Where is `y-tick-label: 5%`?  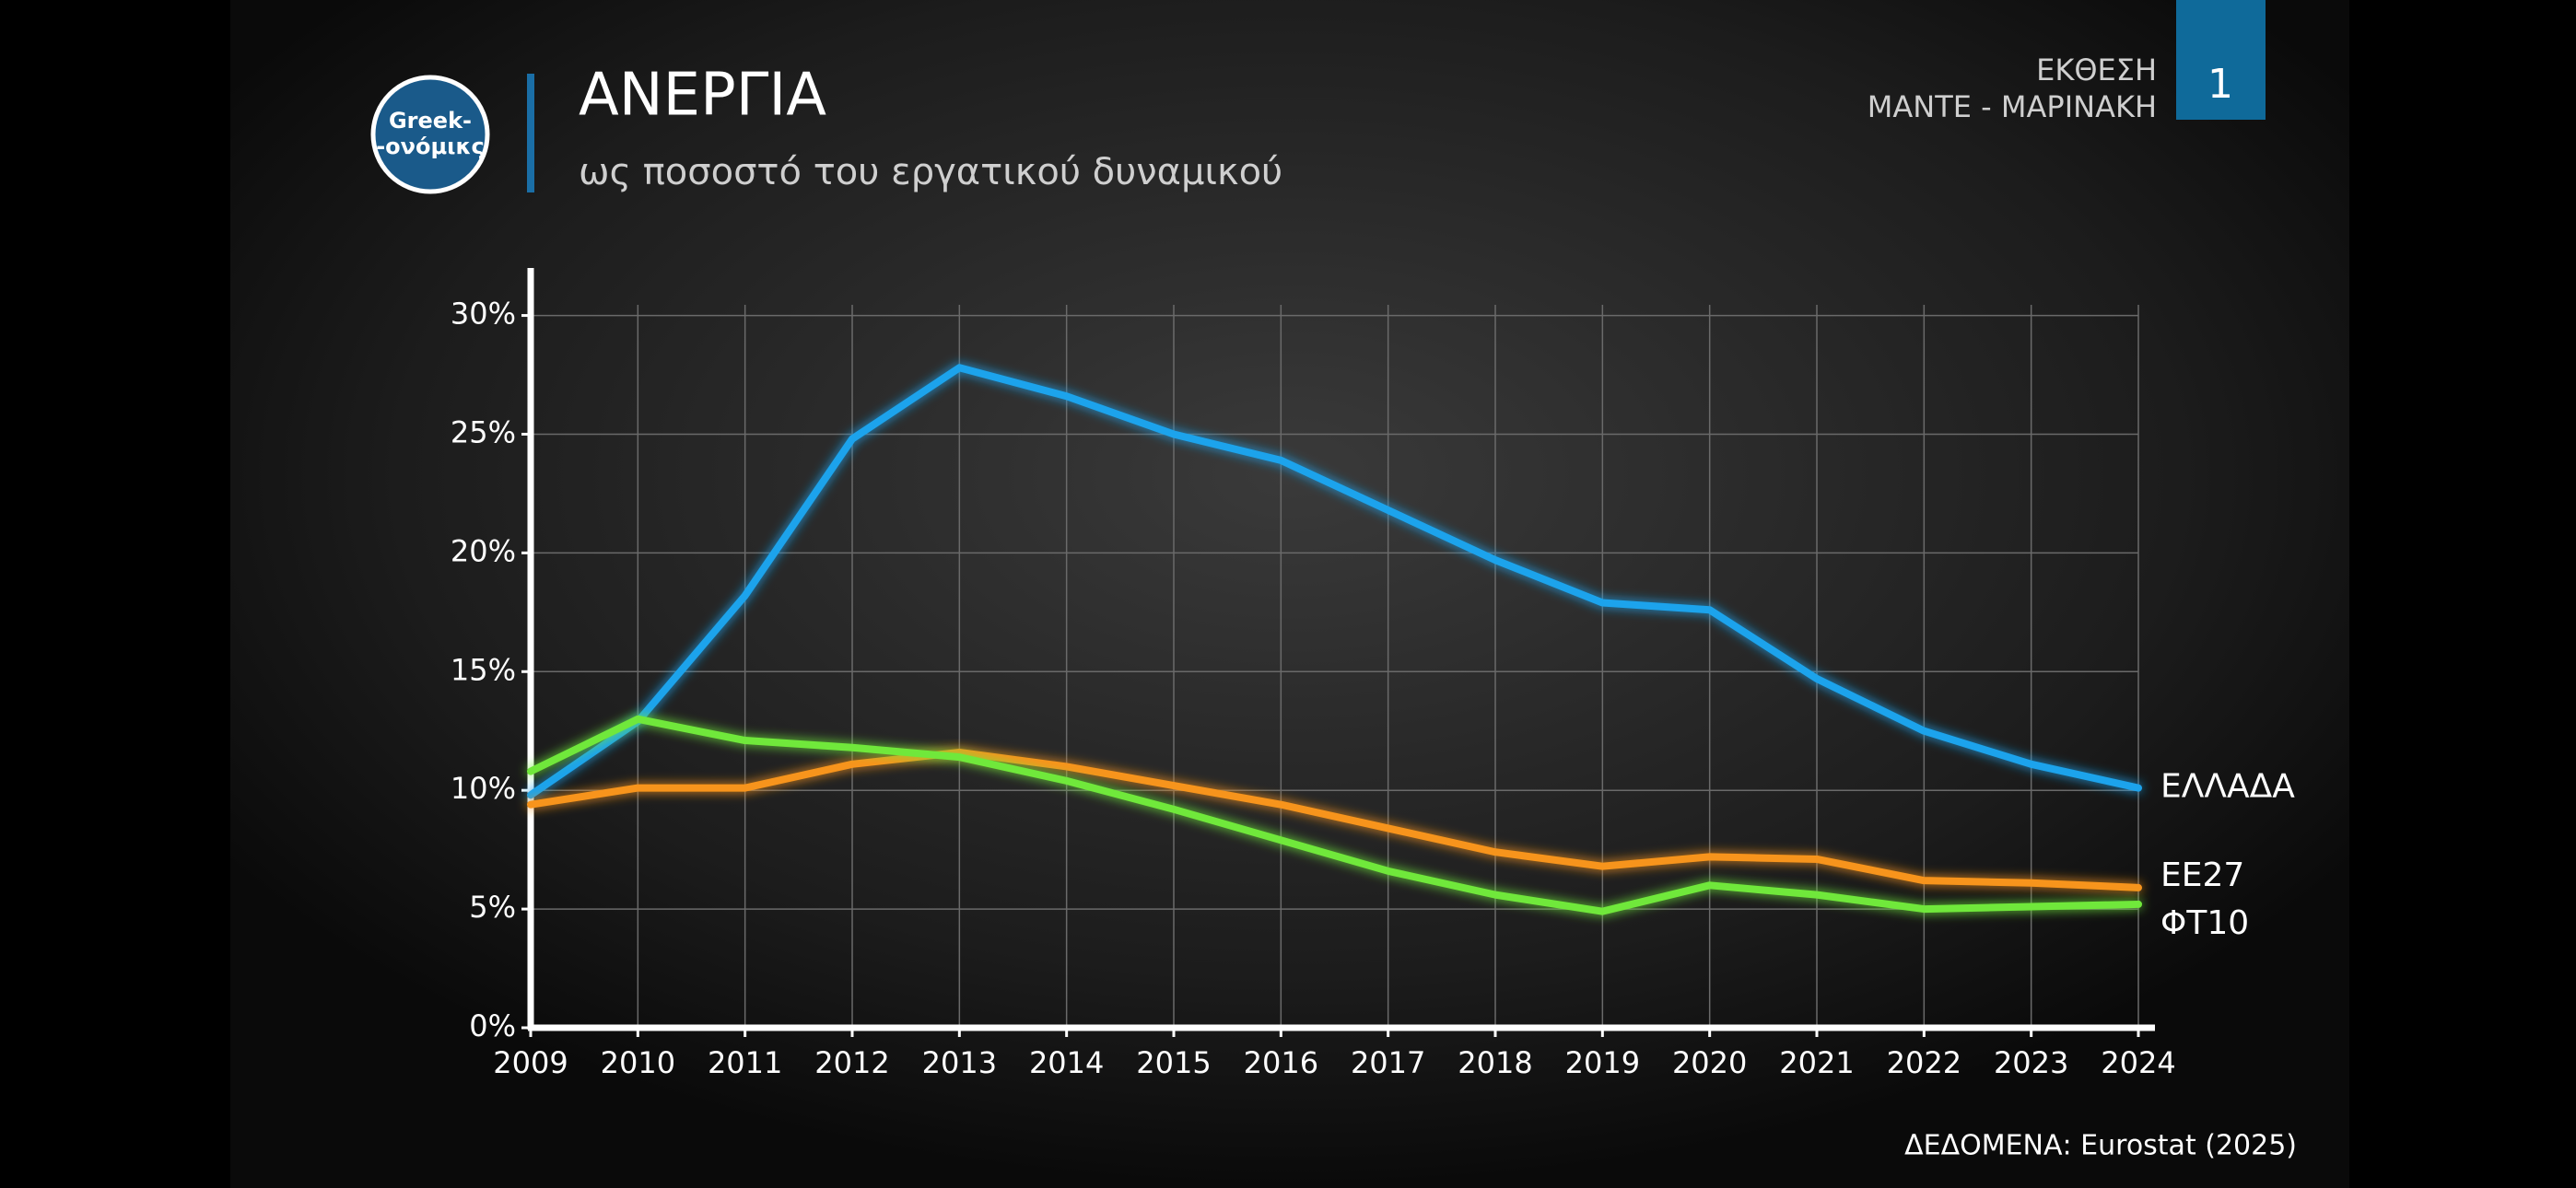
y-tick-label: 5% is located at coordinates (493, 907).